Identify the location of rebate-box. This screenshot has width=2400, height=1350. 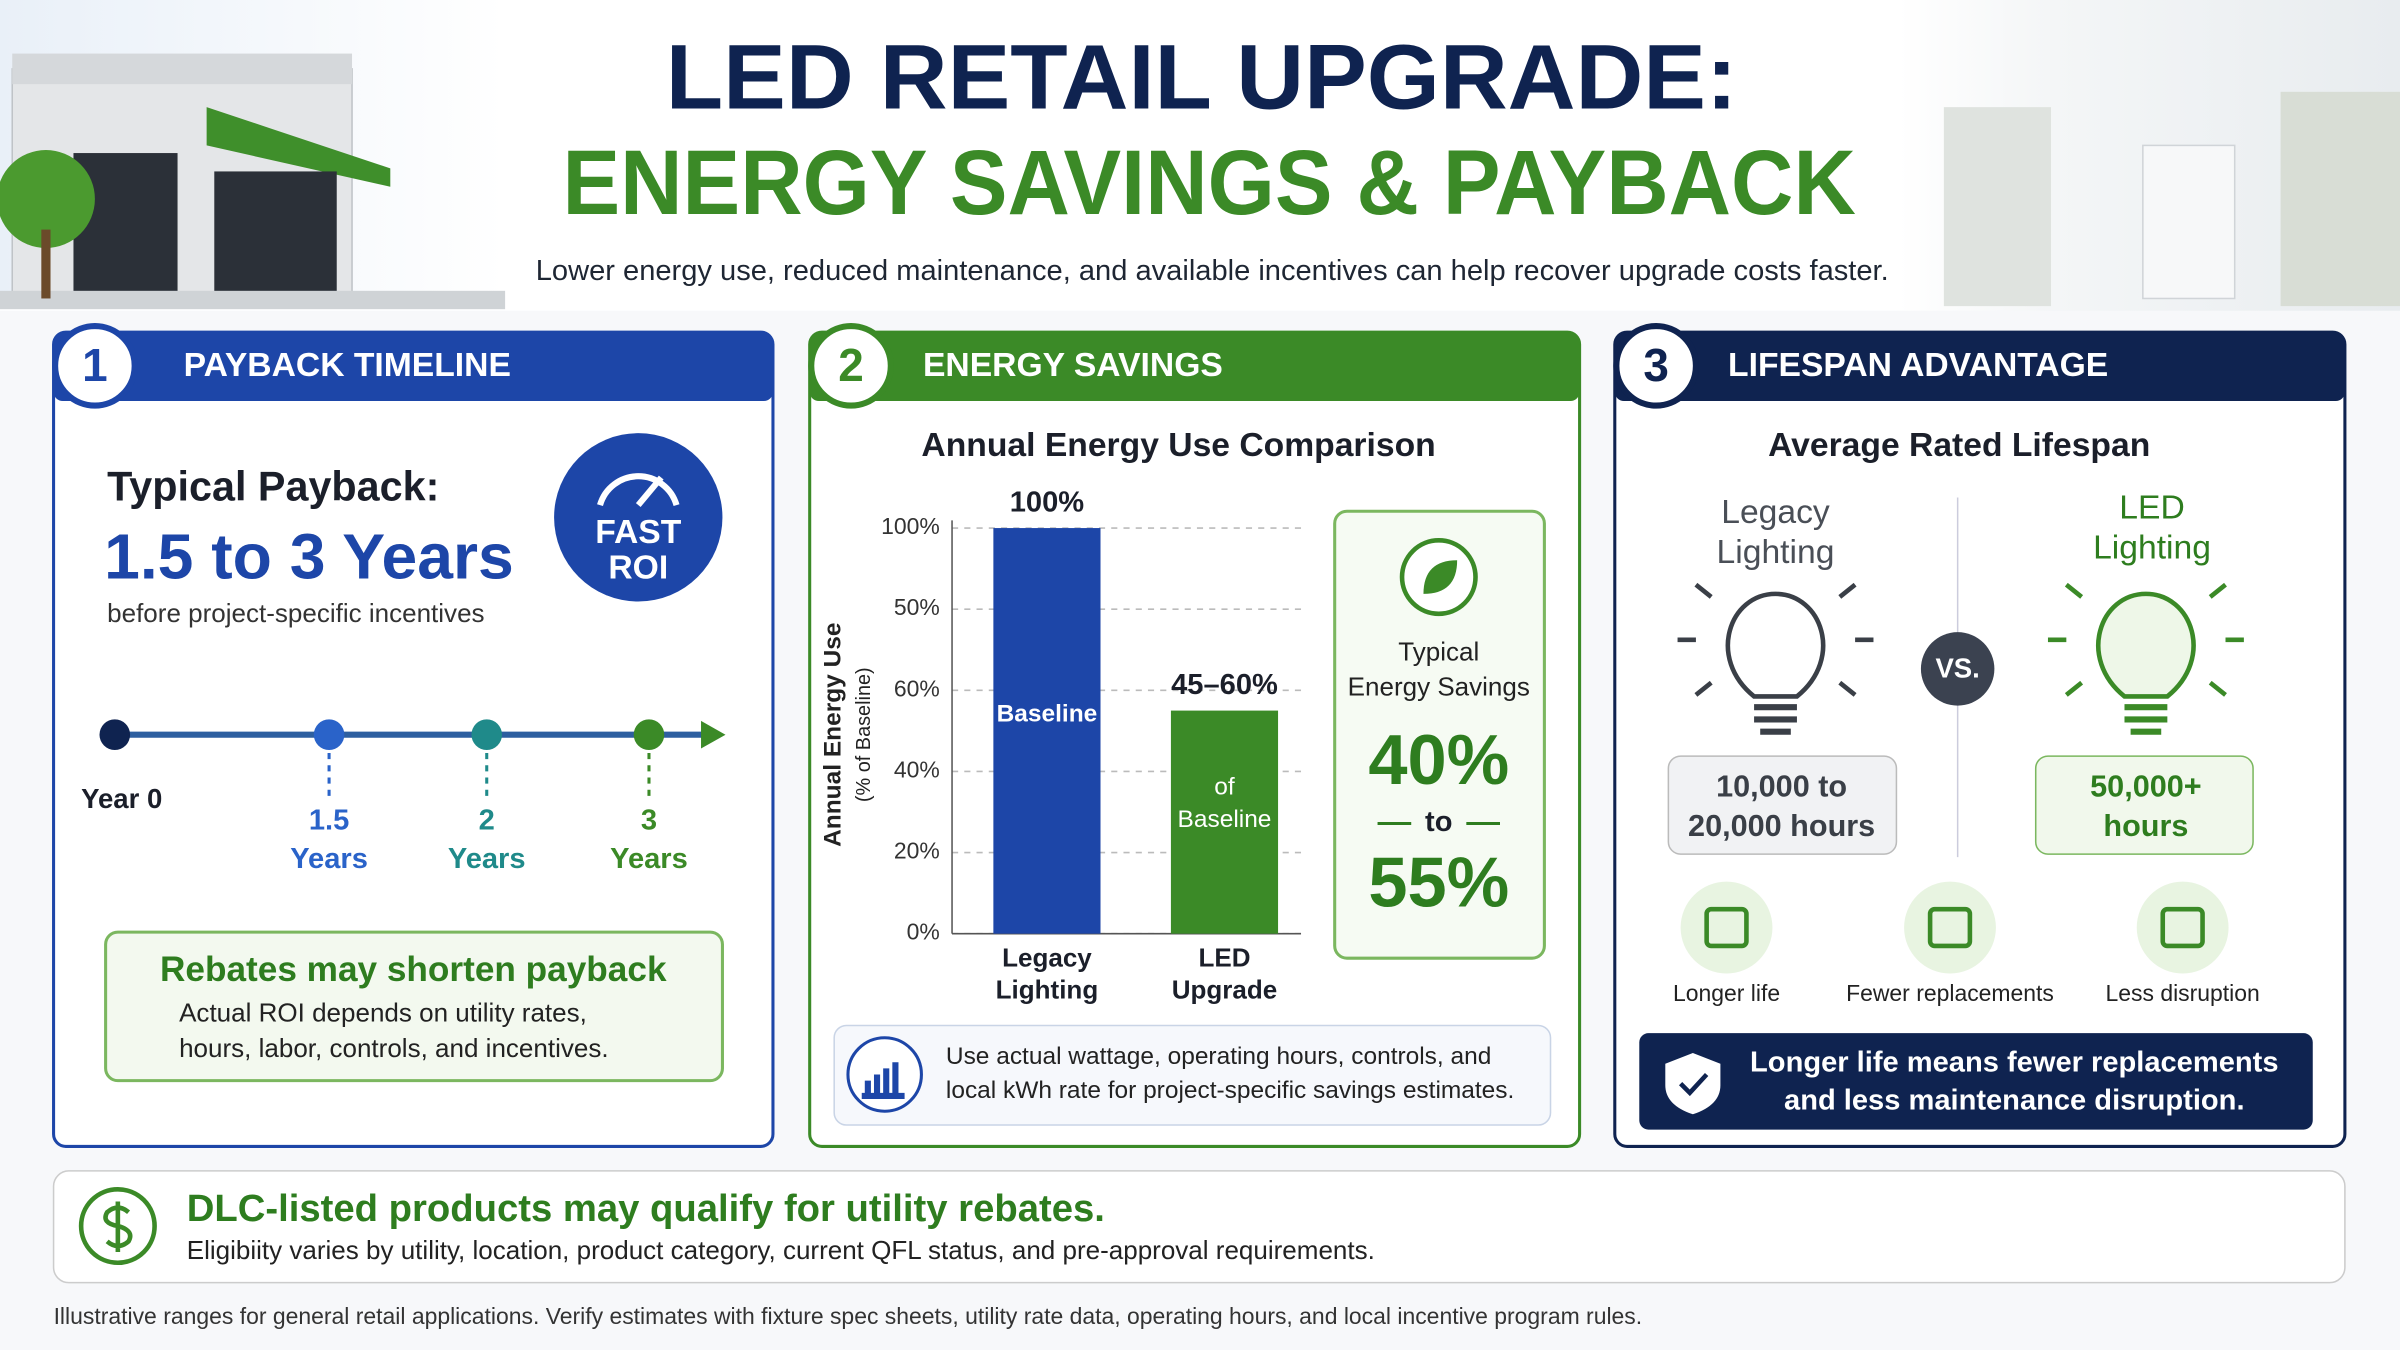
(414, 1006).